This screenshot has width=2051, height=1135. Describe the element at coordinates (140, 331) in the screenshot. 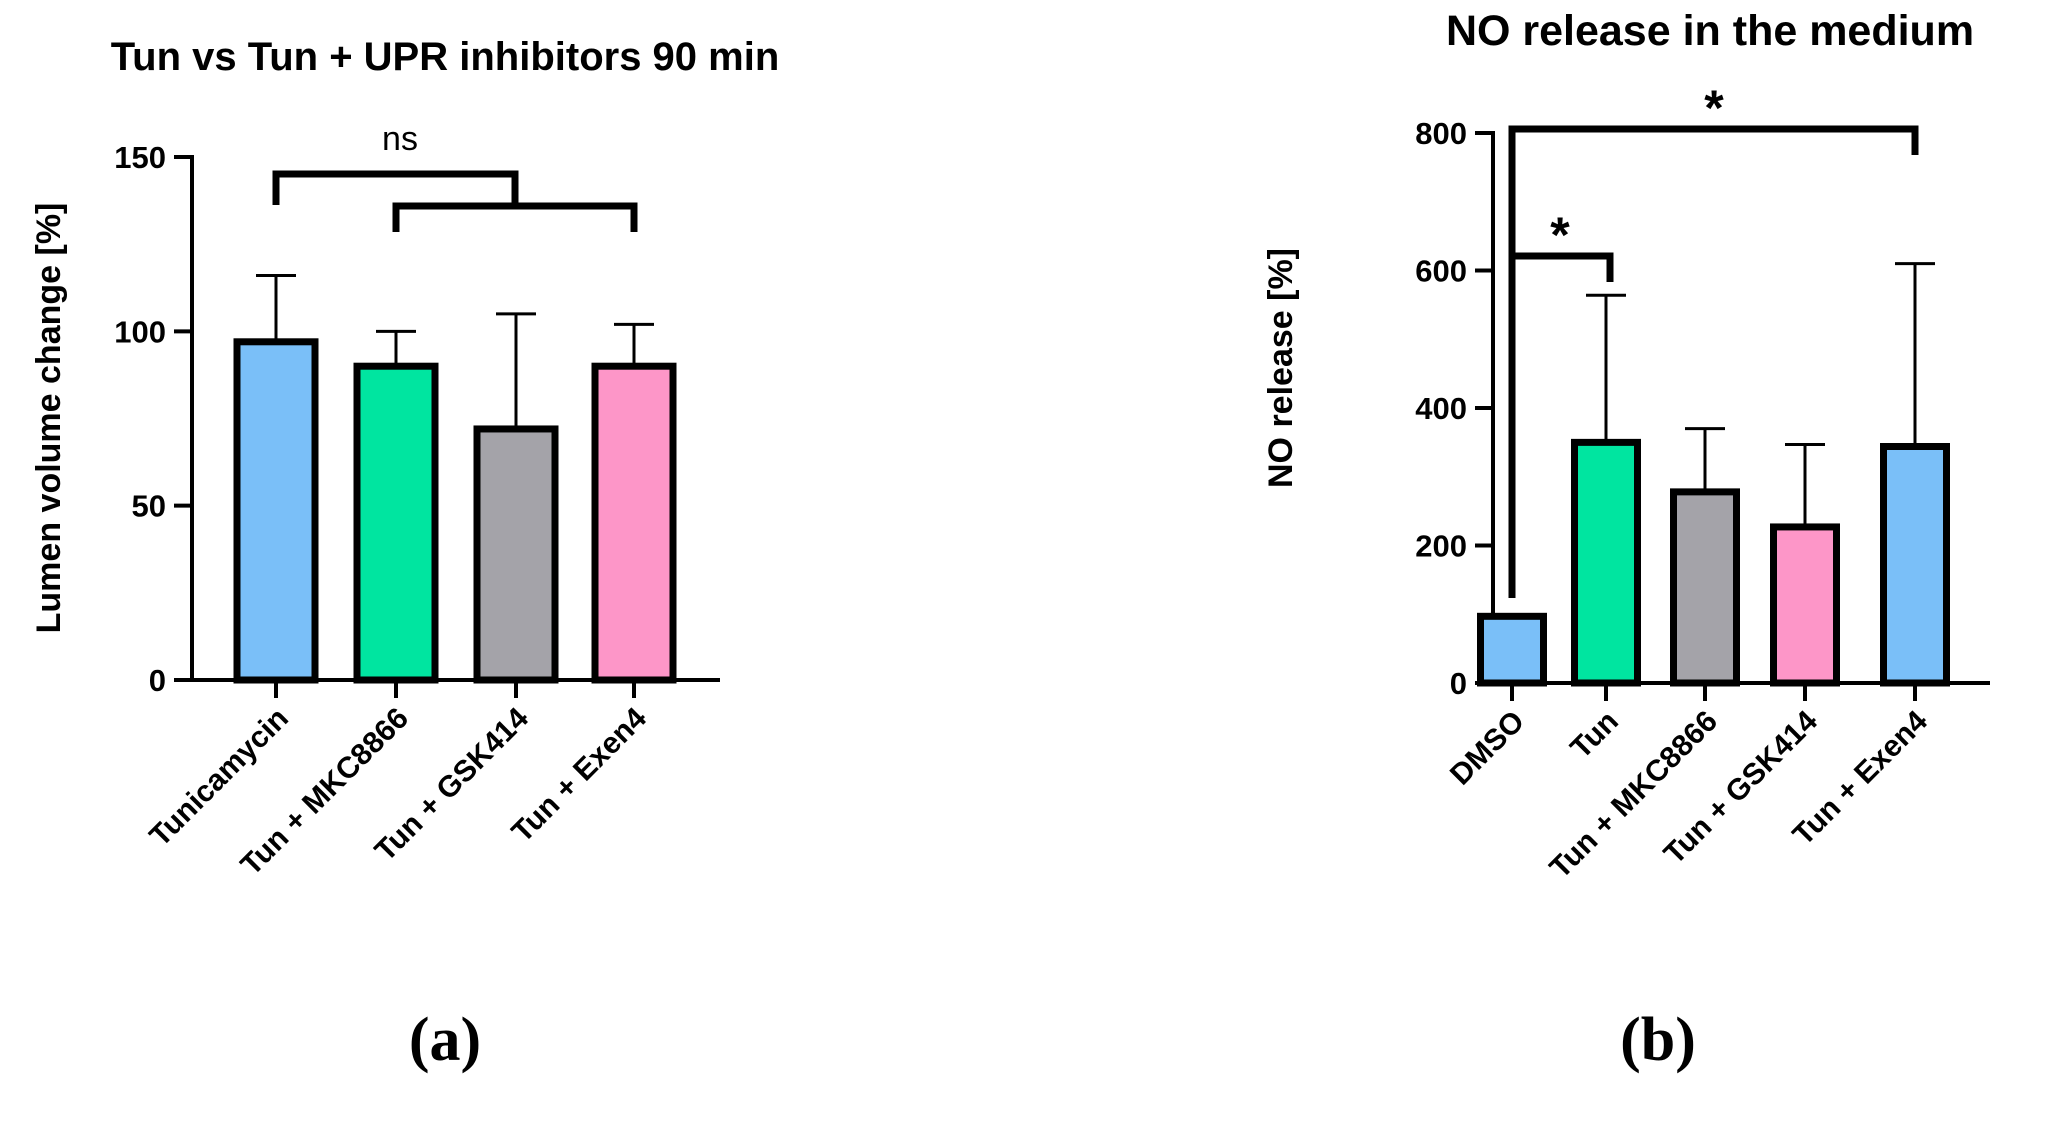

I see `y-tick-label-a: 100` at that location.